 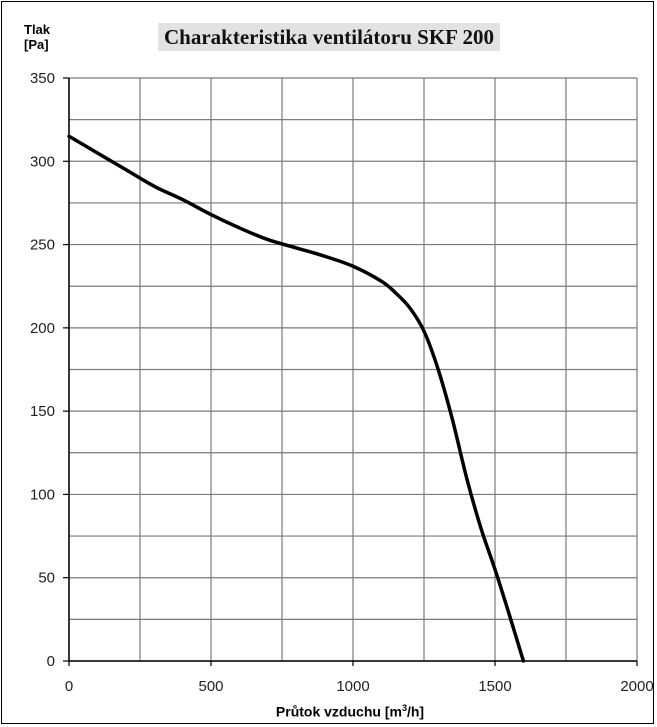 What do you see at coordinates (352, 686) in the screenshot?
I see `x-tick-label: 1000` at bounding box center [352, 686].